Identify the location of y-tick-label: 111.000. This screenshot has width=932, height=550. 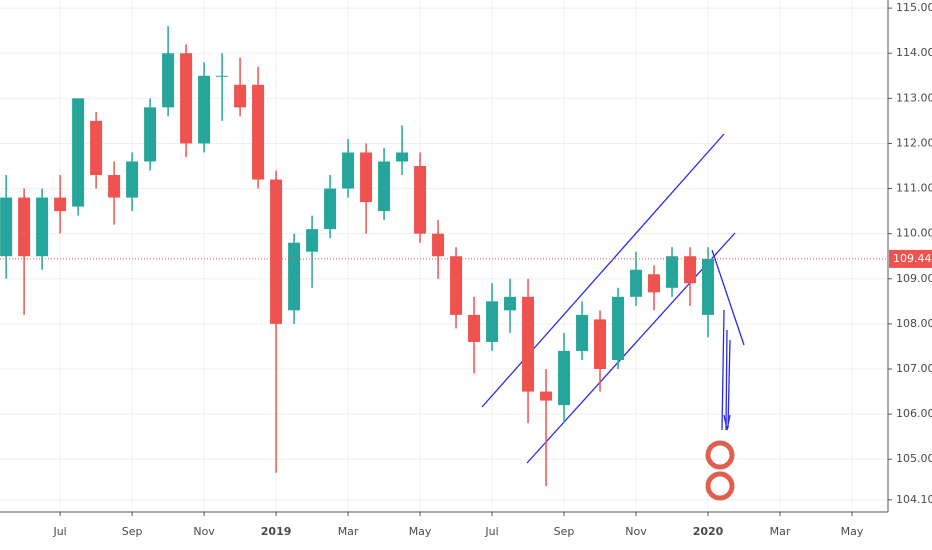
(914, 188).